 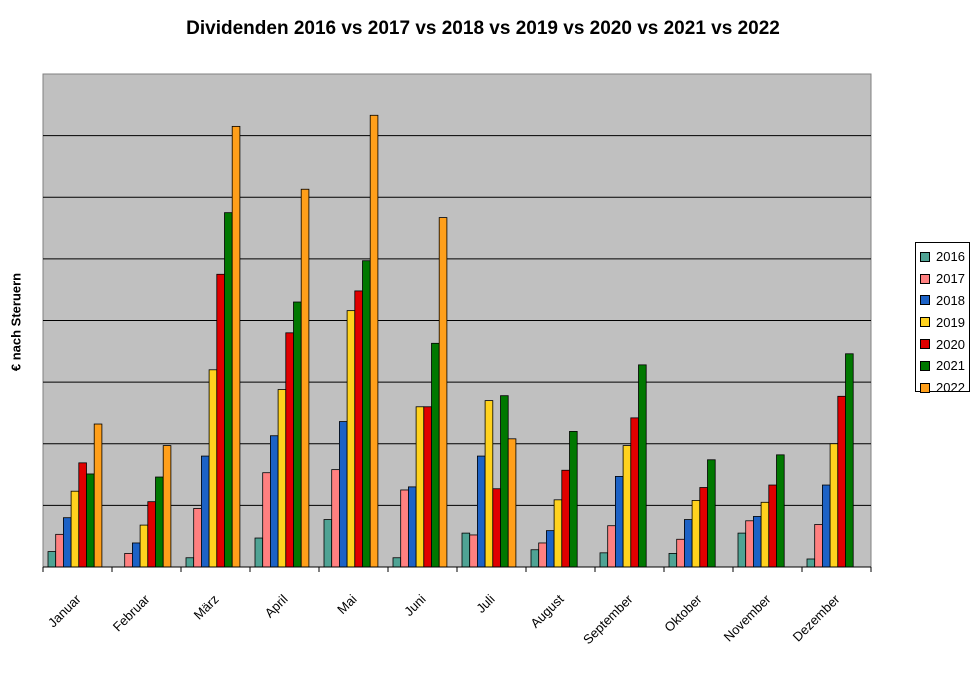 I want to click on bar-2018-März, so click(x=205, y=511).